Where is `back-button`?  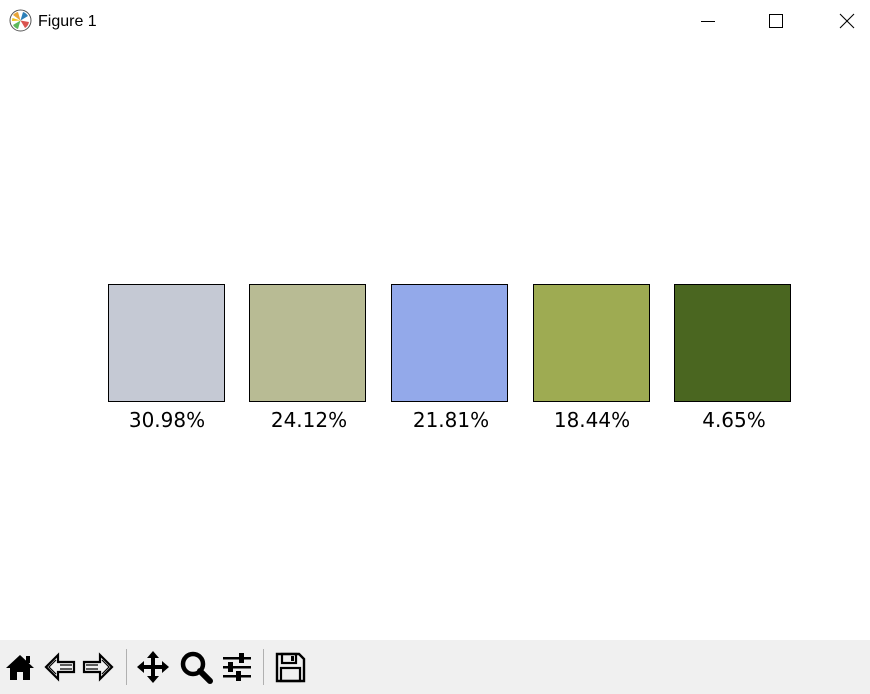 back-button is located at coordinates (60, 667).